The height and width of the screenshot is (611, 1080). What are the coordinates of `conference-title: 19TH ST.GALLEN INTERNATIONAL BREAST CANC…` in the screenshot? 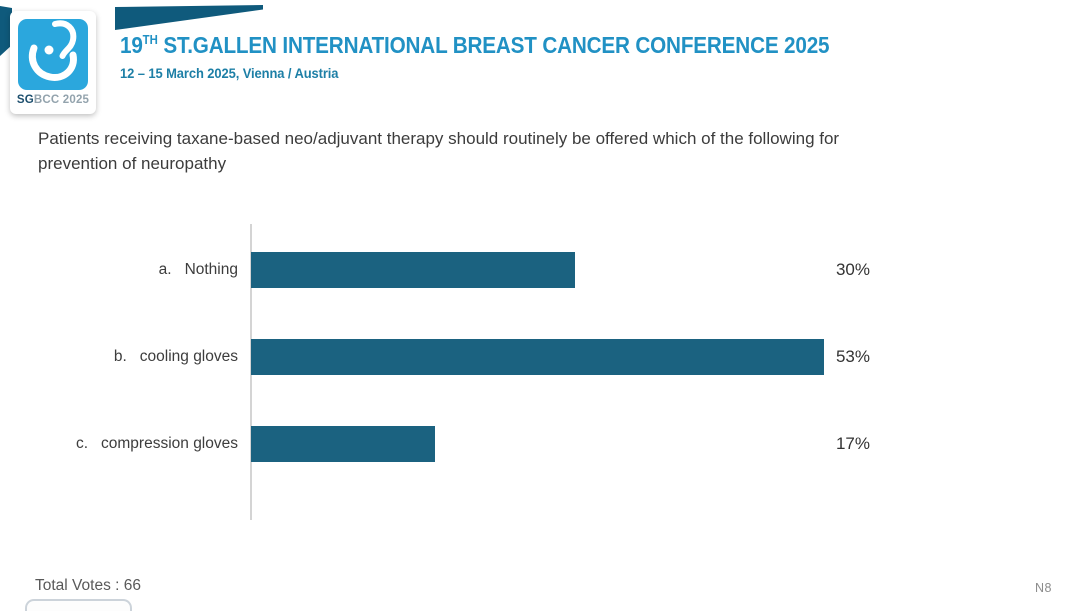 It's located at (475, 45).